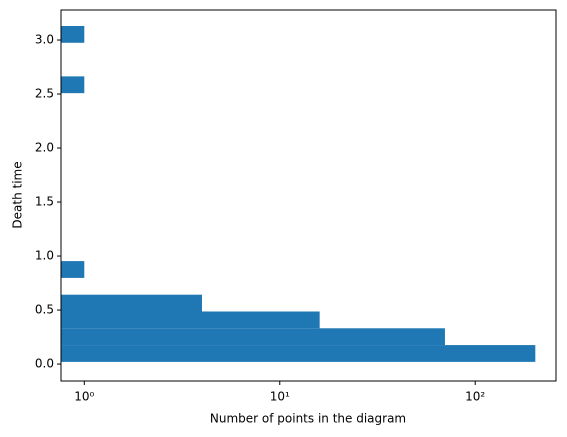 This screenshot has width=567, height=437. Describe the element at coordinates (44, 256) in the screenshot. I see `y-tick-label: 1.0` at that location.